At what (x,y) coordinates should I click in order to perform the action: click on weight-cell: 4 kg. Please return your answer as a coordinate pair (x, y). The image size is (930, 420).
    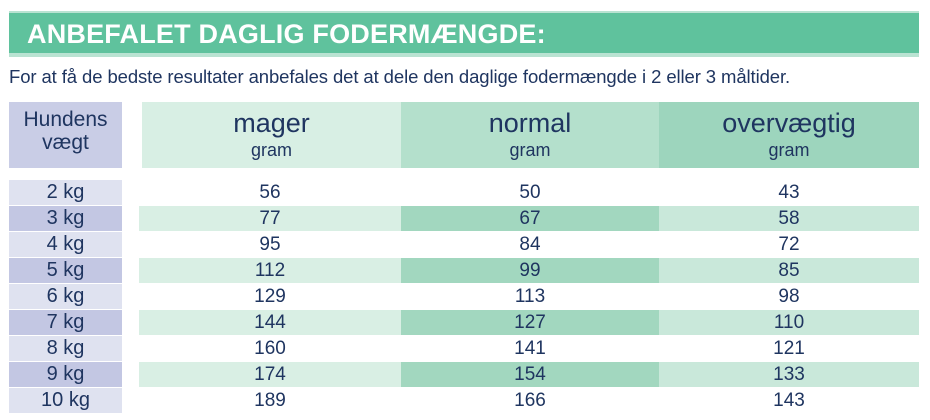
    Looking at the image, I should click on (65, 244).